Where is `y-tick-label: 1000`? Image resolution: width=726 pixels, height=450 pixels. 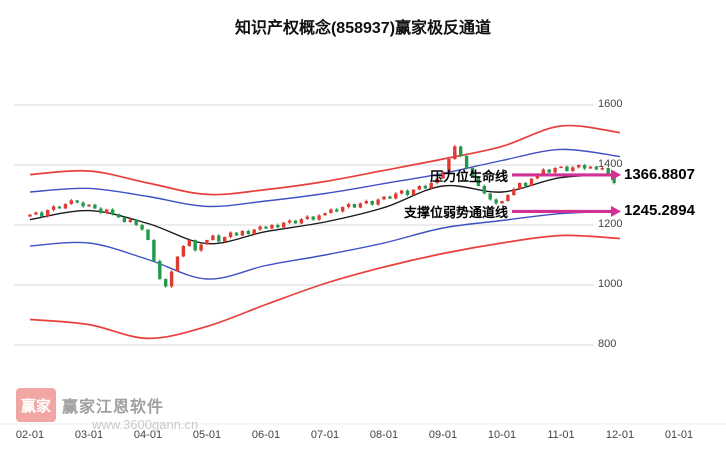
y-tick-label: 1000 is located at coordinates (610, 284).